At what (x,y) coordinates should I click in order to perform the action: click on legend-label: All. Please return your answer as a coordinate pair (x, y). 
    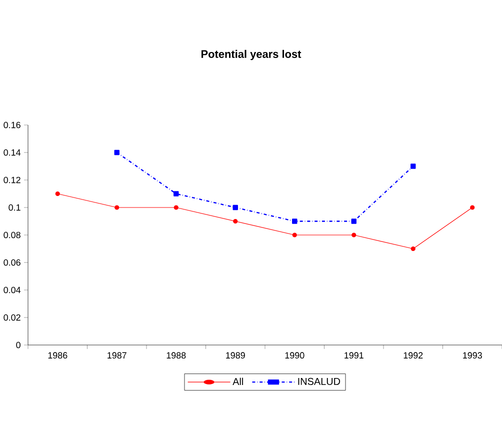
    Looking at the image, I should click on (237, 382).